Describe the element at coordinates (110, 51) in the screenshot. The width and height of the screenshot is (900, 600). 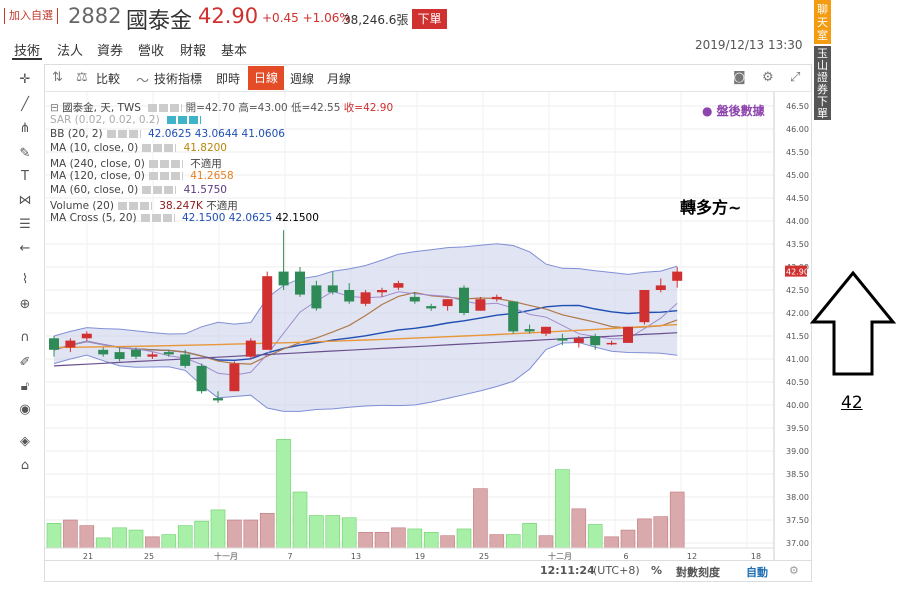
I see `tab-margin: 資券` at that location.